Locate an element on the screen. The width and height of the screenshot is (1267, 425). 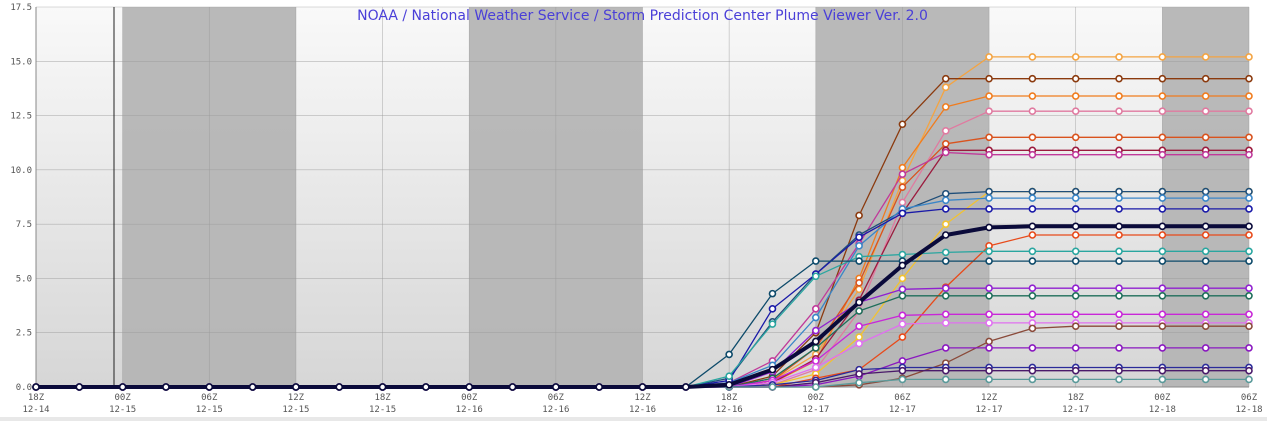
y-tick-label: 12.5 is located at coordinates (21, 117).